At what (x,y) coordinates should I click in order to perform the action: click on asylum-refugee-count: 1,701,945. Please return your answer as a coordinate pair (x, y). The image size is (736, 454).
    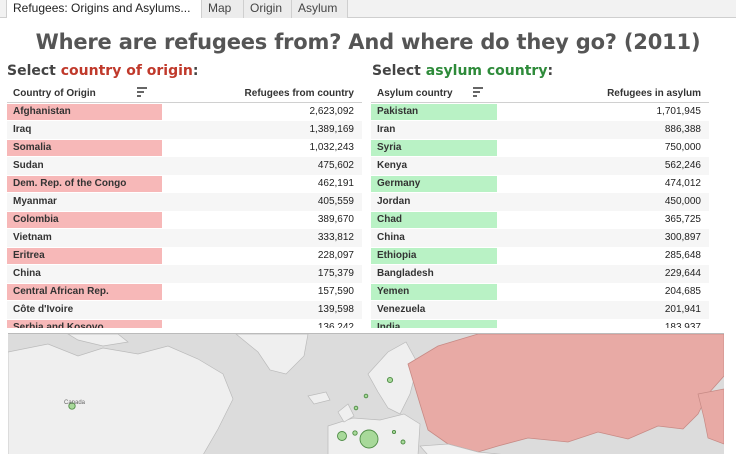
    Looking at the image, I should click on (679, 111).